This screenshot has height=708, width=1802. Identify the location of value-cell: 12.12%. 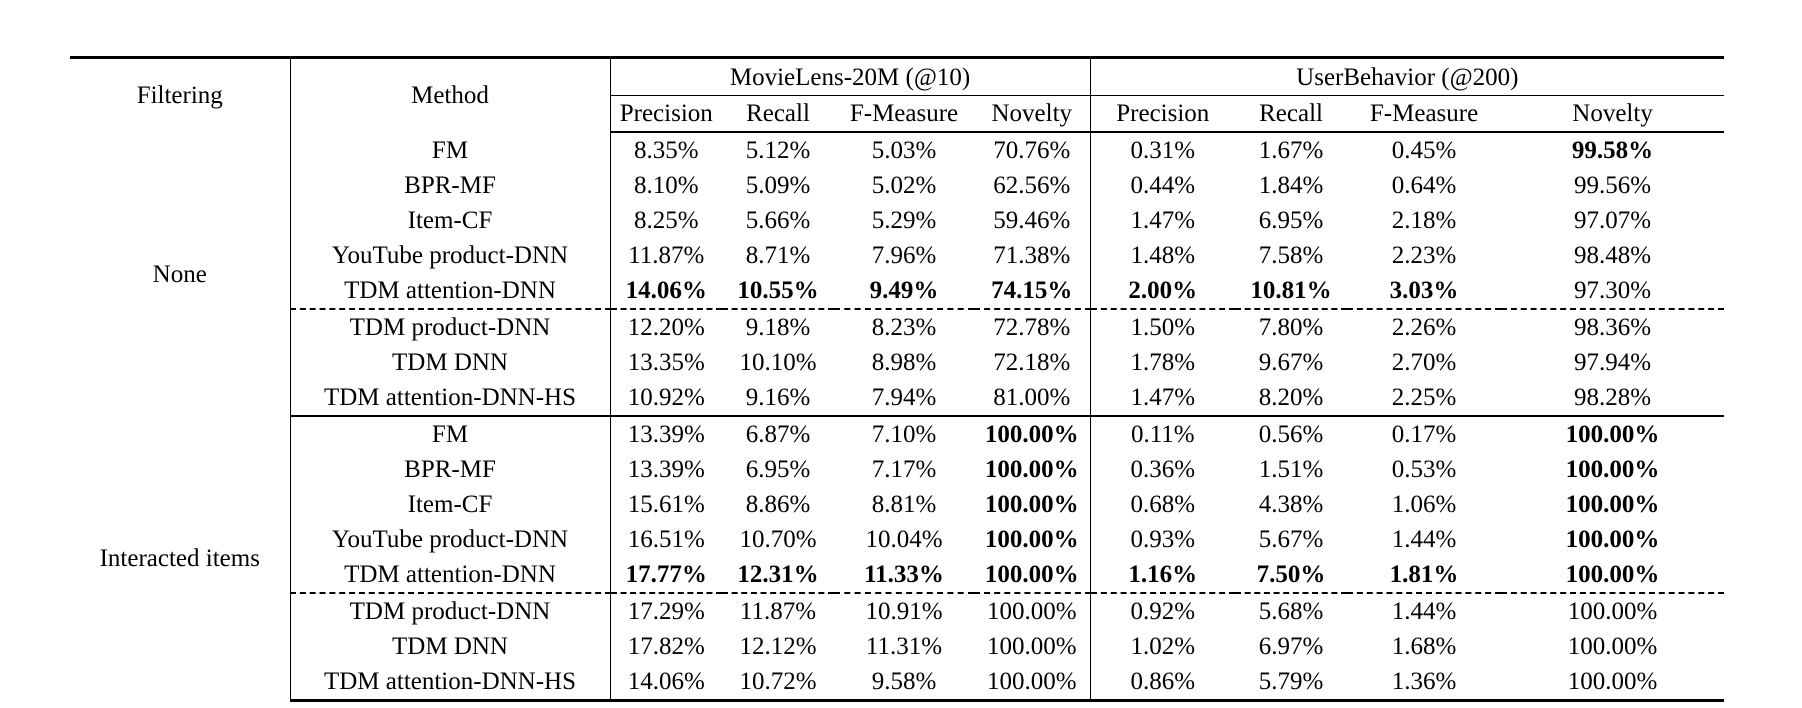
(778, 646).